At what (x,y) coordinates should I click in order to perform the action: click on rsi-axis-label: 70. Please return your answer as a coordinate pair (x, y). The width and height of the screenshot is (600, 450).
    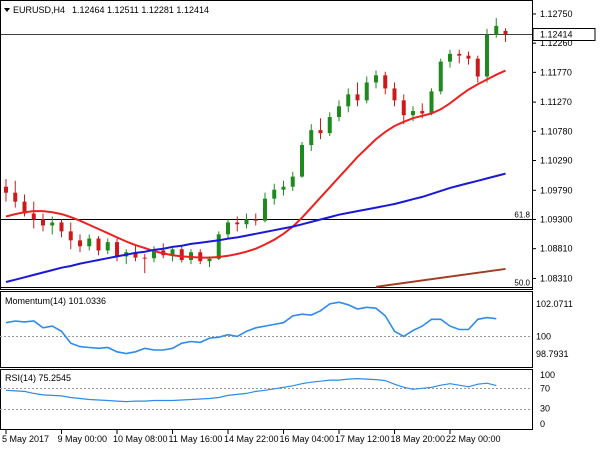
    Looking at the image, I should click on (545, 388).